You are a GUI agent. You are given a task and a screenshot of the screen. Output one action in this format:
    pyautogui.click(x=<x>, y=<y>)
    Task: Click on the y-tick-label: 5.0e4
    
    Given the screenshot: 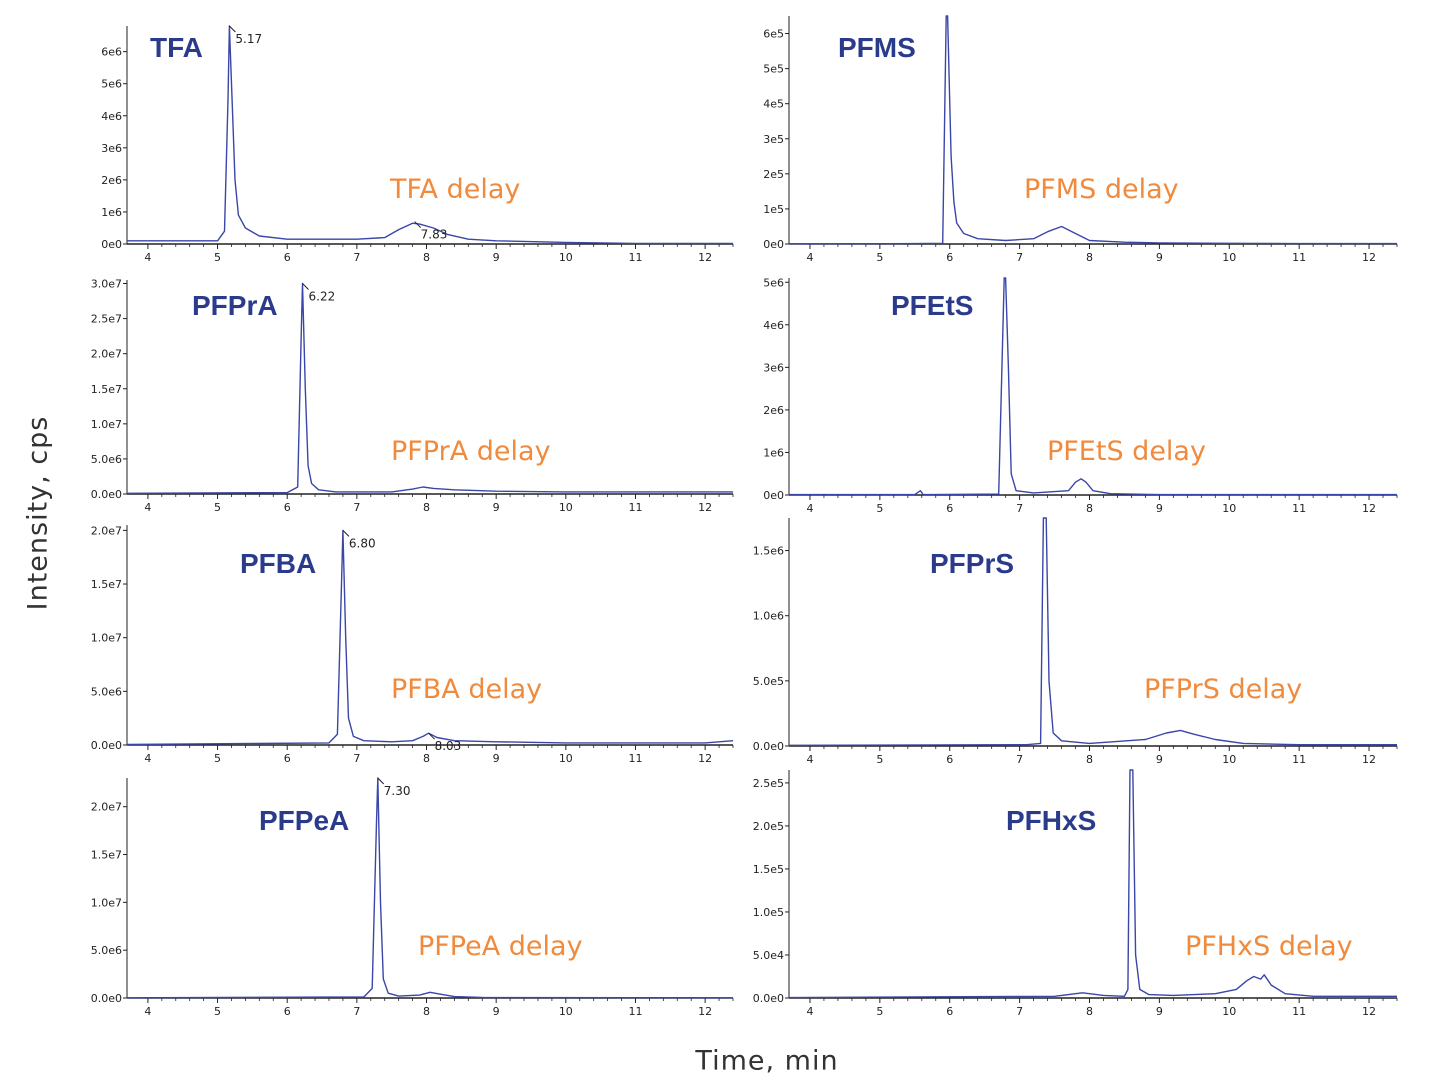 What is the action you would take?
    pyautogui.click(x=768, y=955)
    